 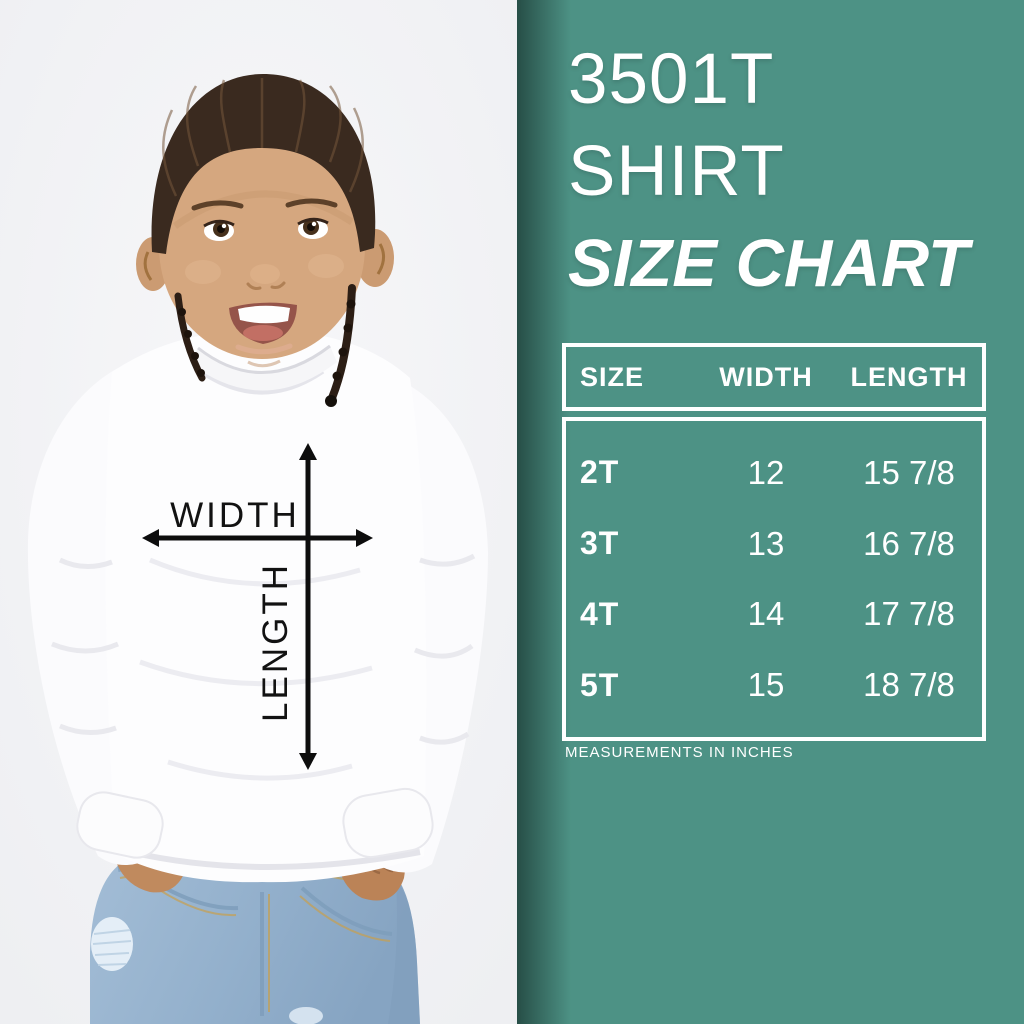 I want to click on width-arrow, so click(x=257, y=538).